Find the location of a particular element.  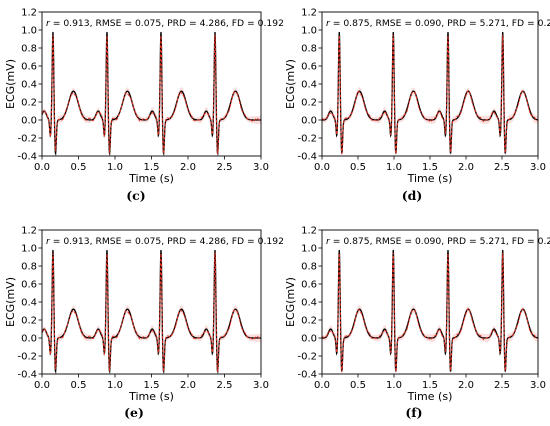

panel-label-d: (d) is located at coordinates (412, 195).